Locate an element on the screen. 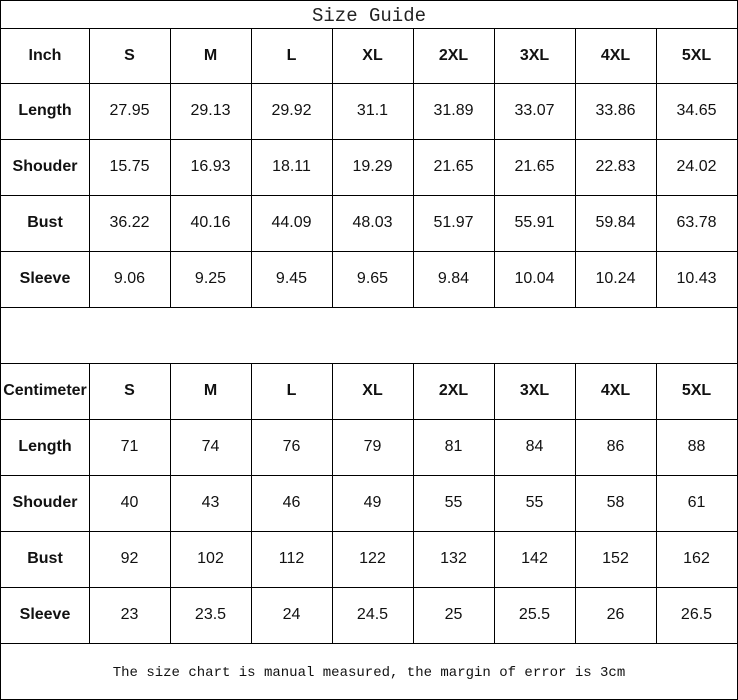 Image resolution: width=738 pixels, height=700 pixels. table-cell: 40 is located at coordinates (129, 502).